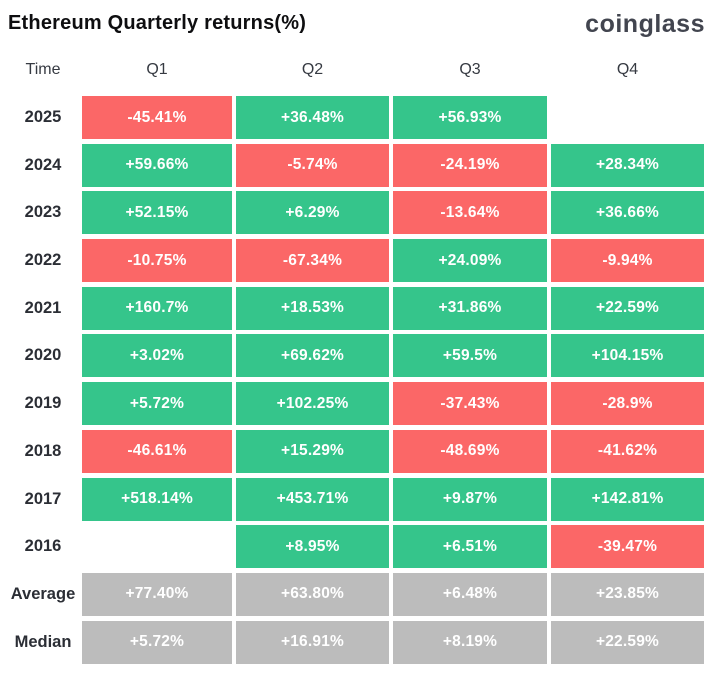 The image size is (721, 677). What do you see at coordinates (157, 23) in the screenshot?
I see `page-title: Ethereum Quarterly returns(%)` at bounding box center [157, 23].